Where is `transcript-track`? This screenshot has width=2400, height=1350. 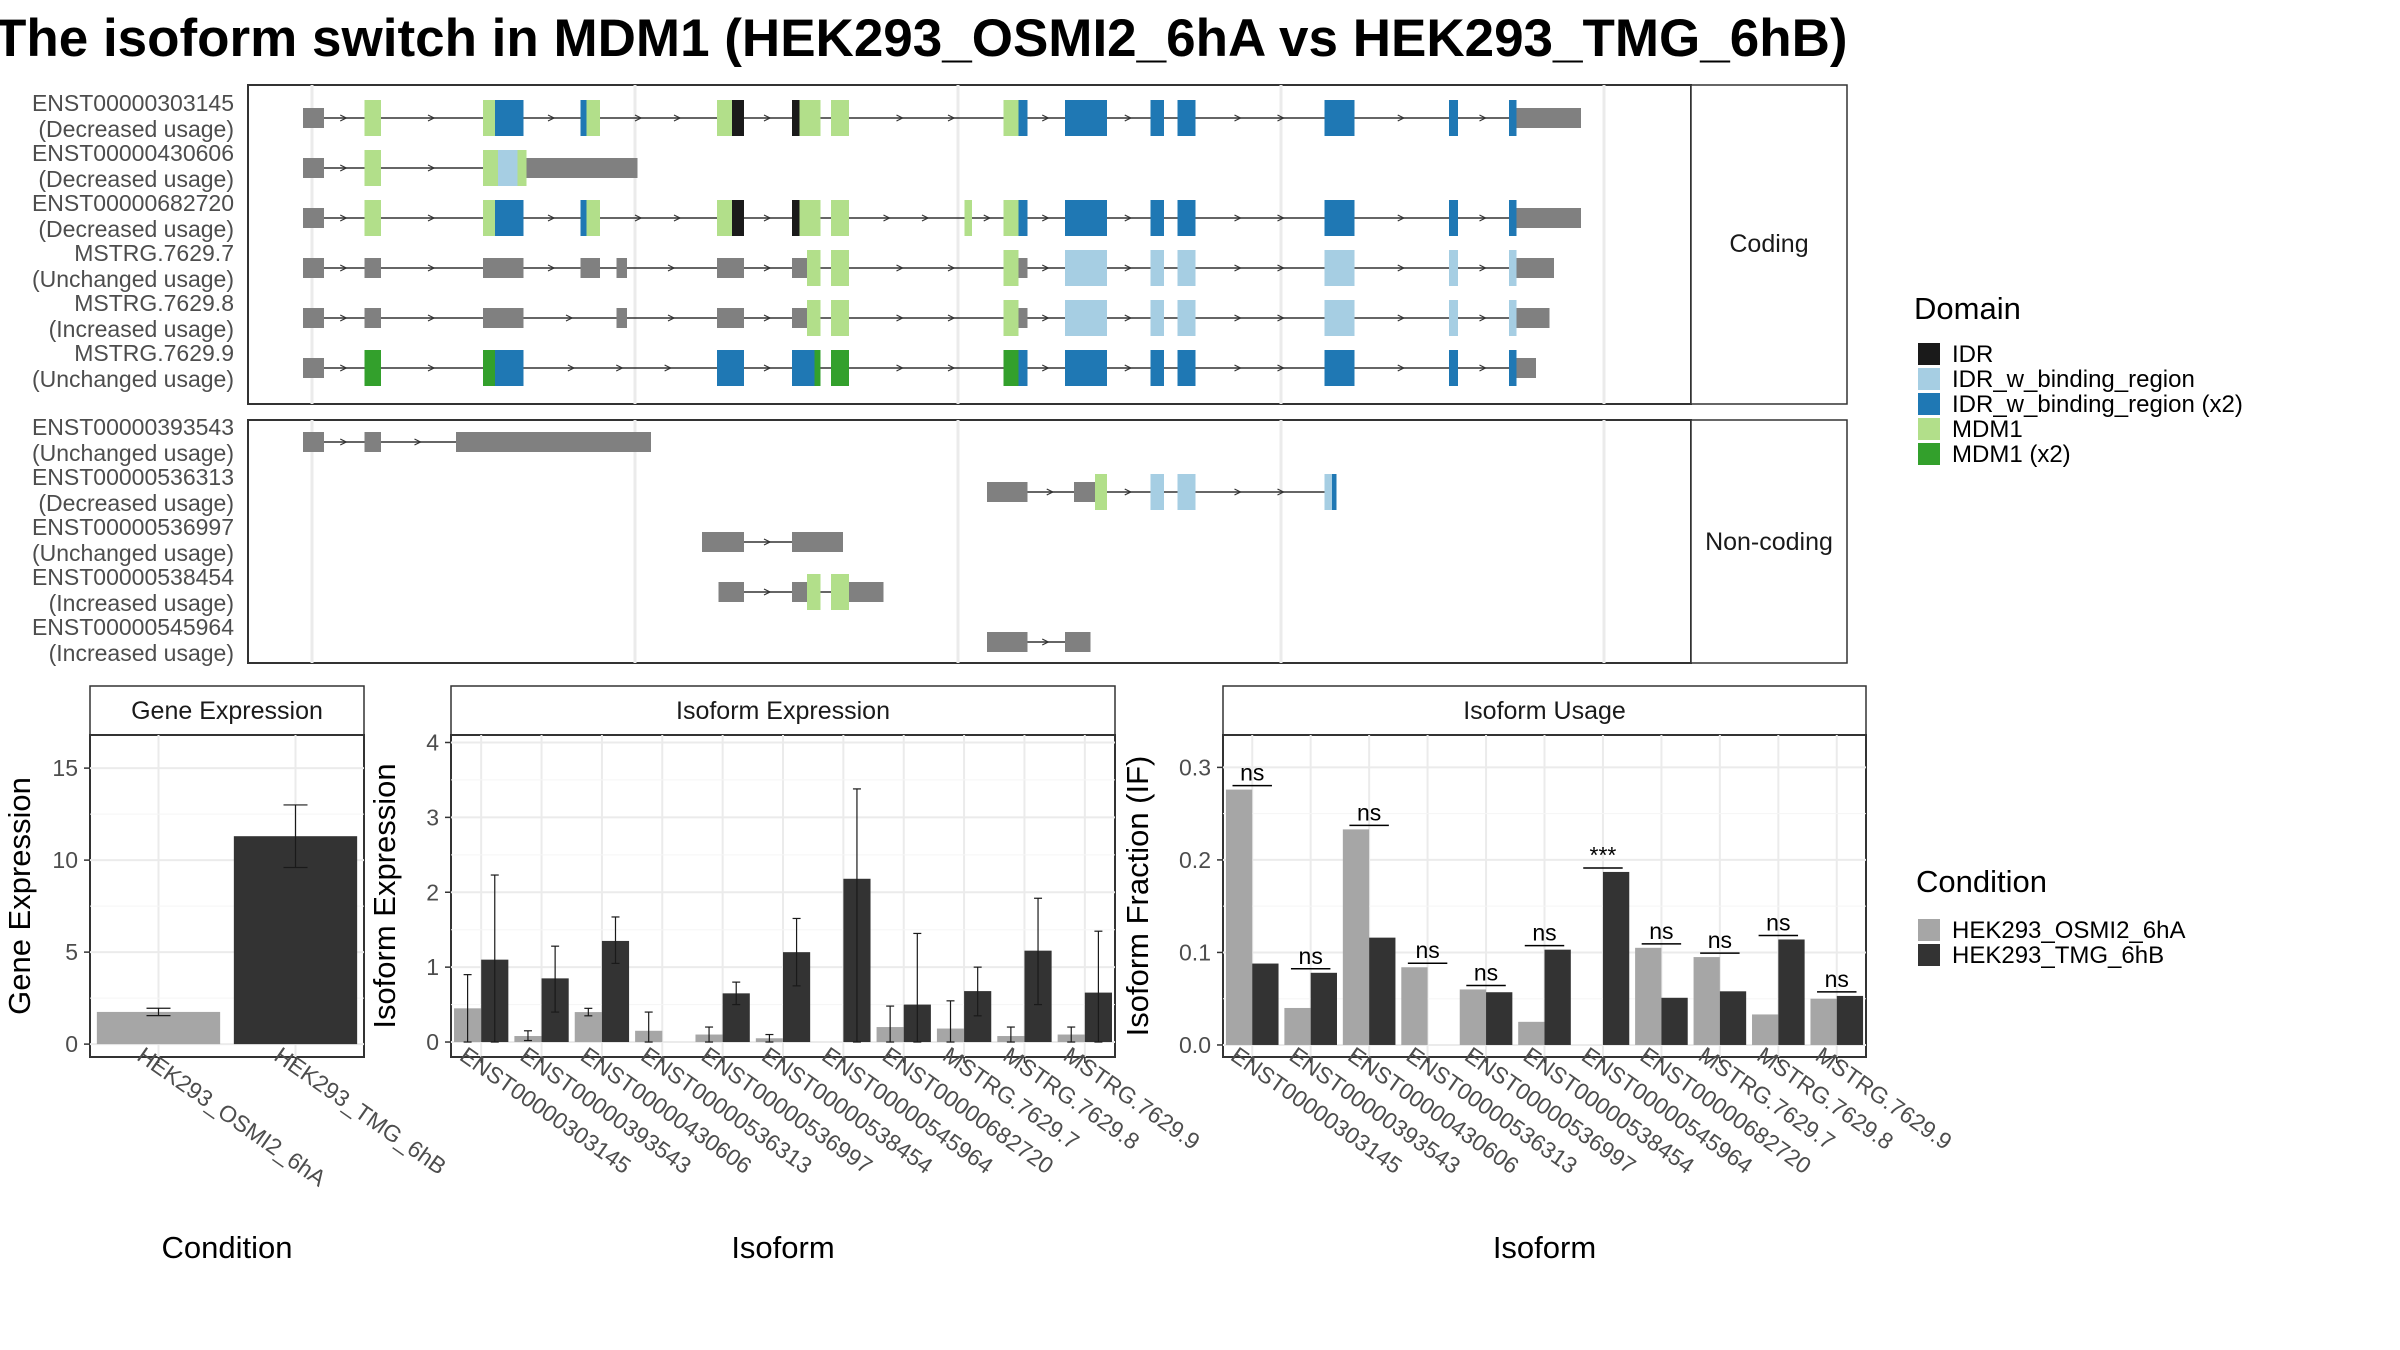
transcript-track is located at coordinates (801, 592).